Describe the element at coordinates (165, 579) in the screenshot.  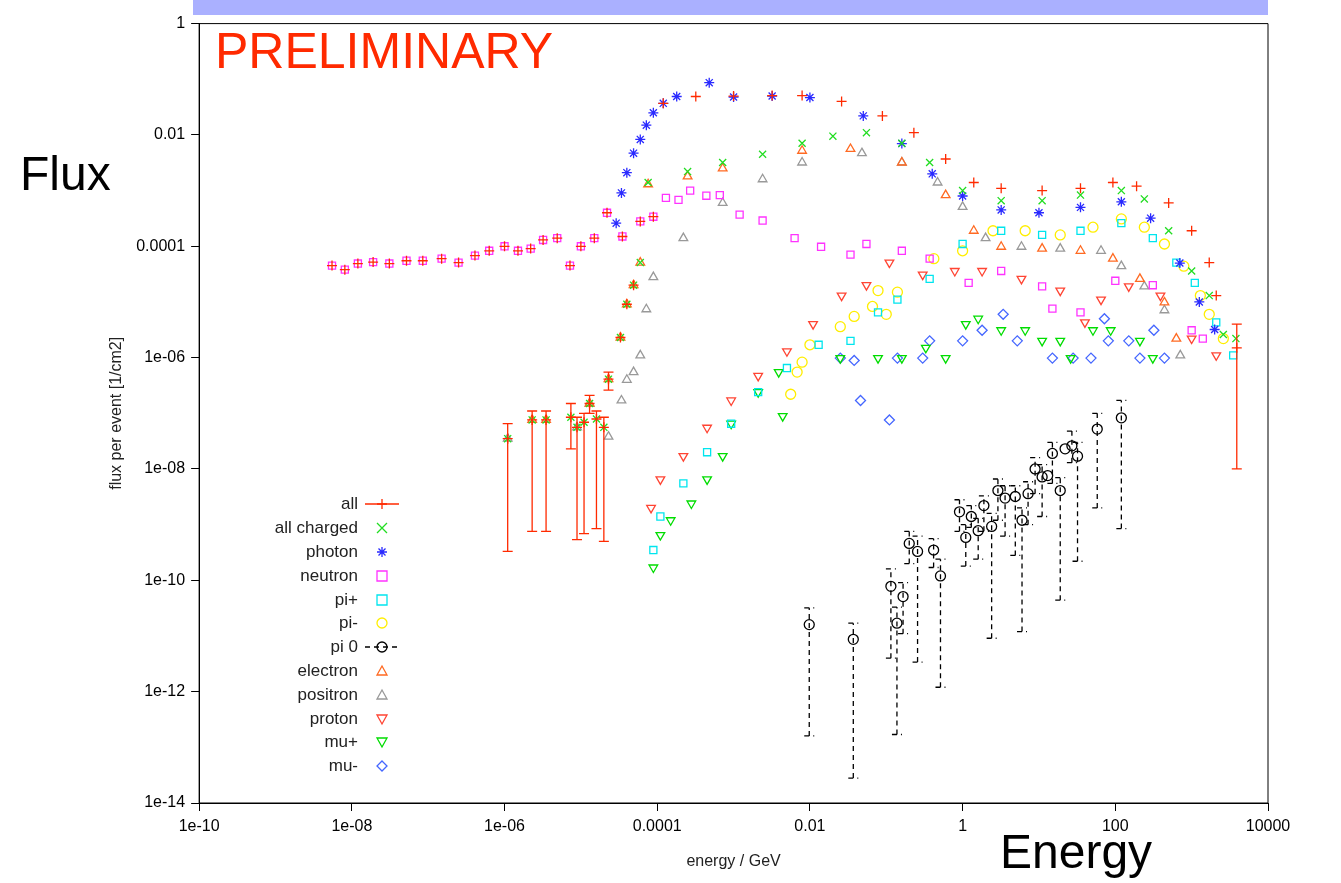
I see `y-tick-label: 1e-10` at that location.